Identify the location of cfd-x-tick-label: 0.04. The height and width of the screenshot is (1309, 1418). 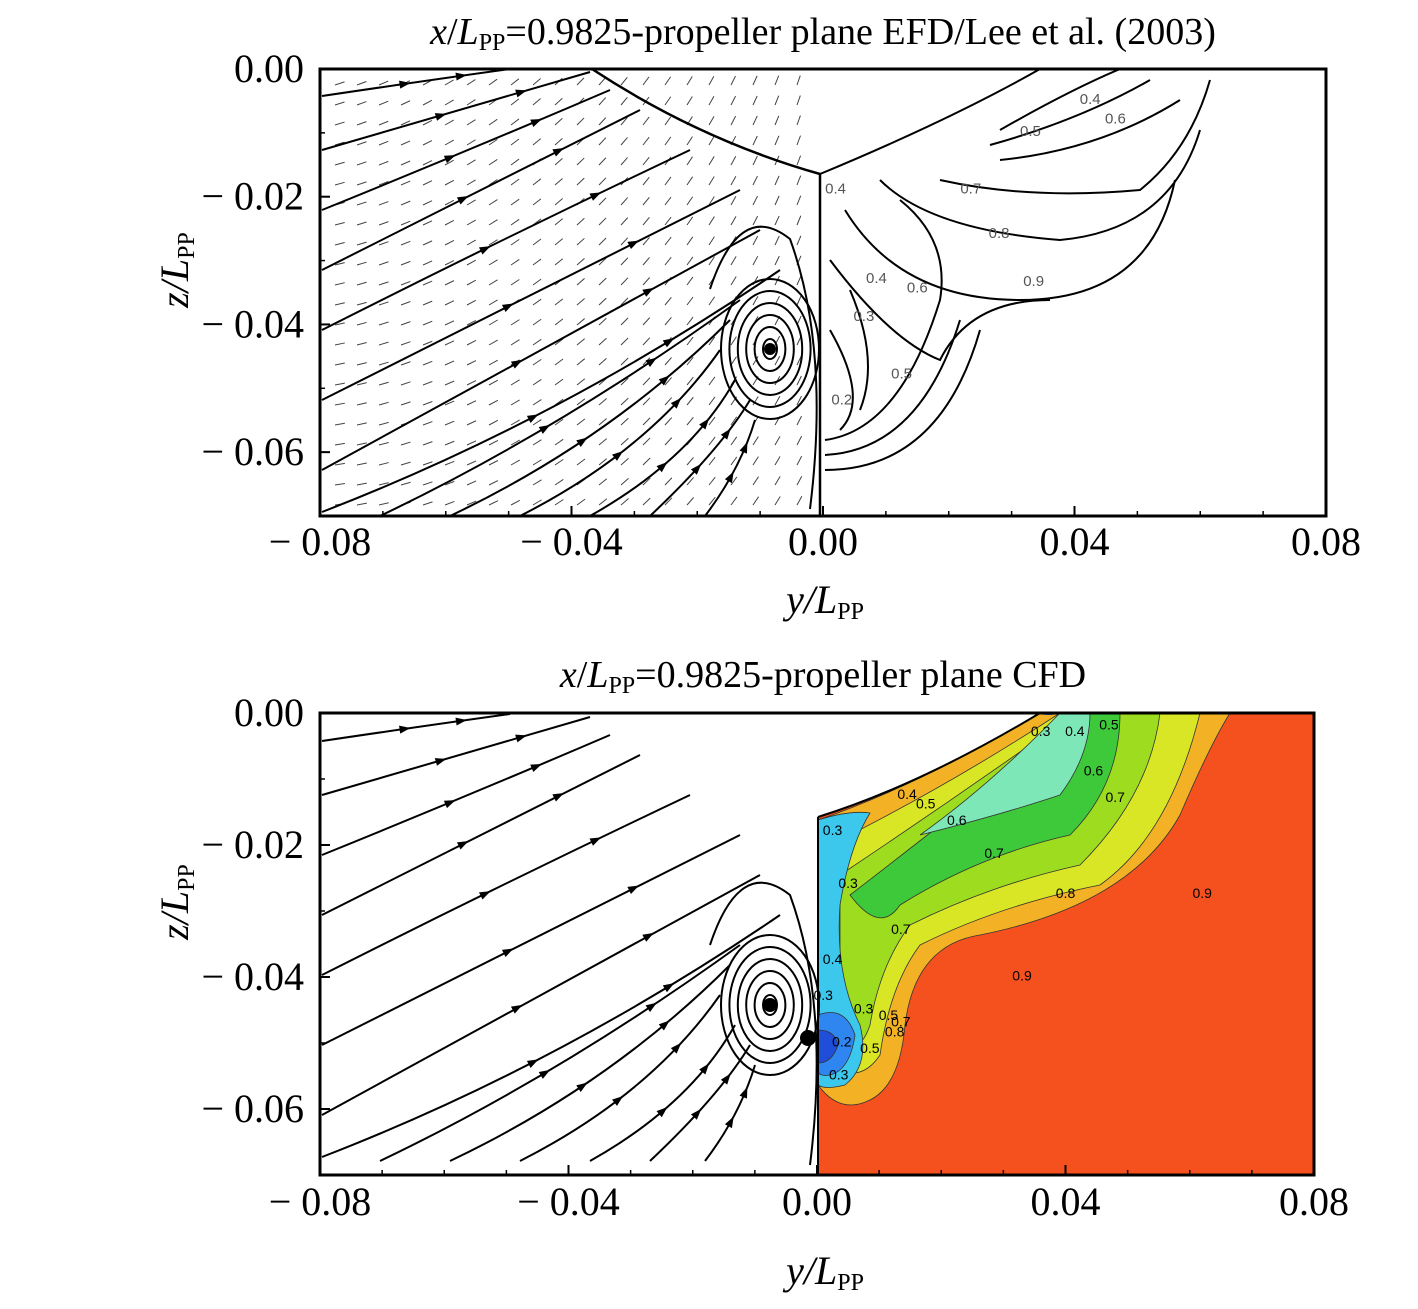
(1066, 1201).